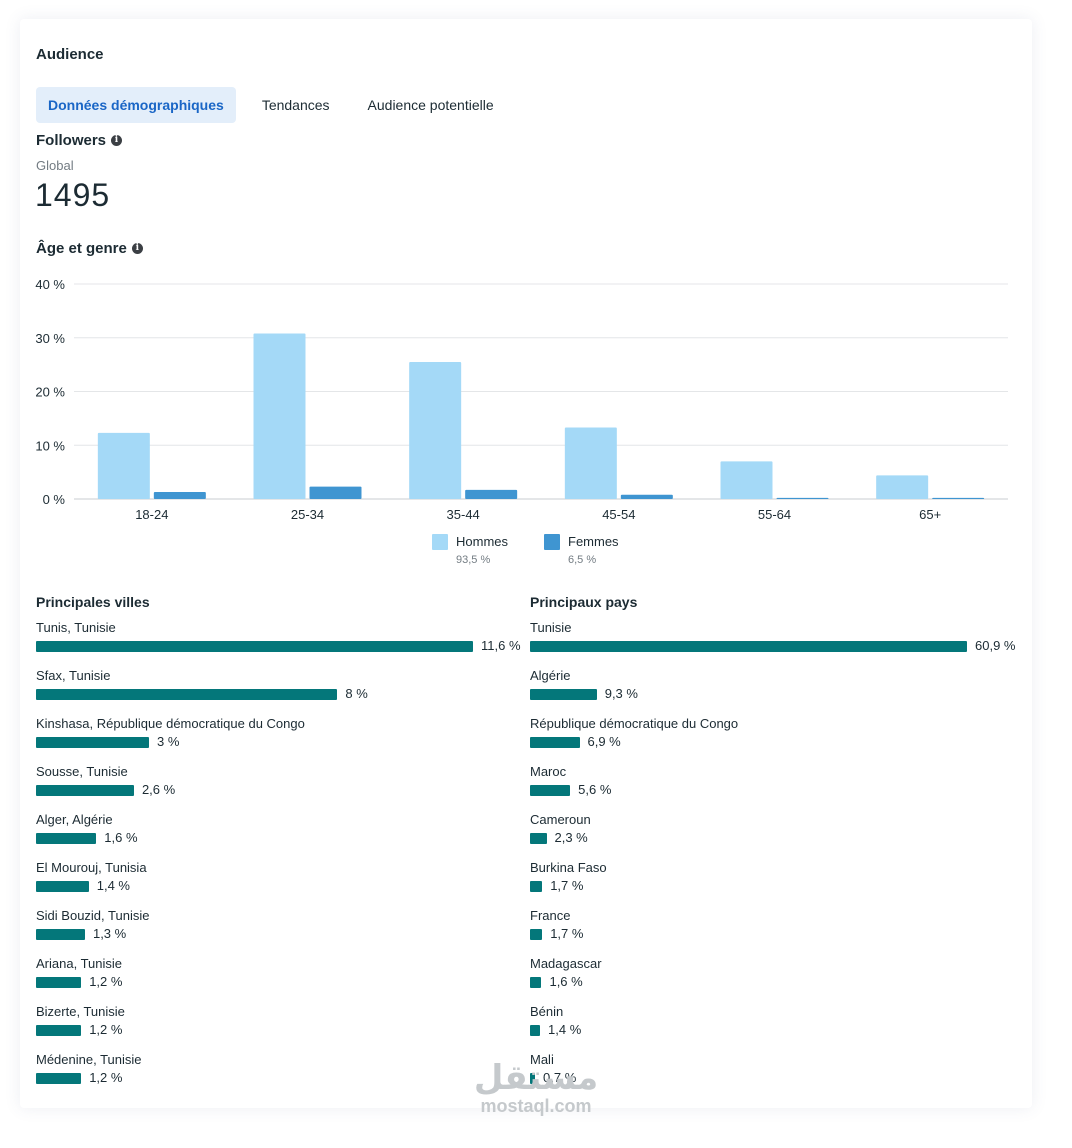  What do you see at coordinates (79, 140) in the screenshot?
I see `followers-title: Followers i` at bounding box center [79, 140].